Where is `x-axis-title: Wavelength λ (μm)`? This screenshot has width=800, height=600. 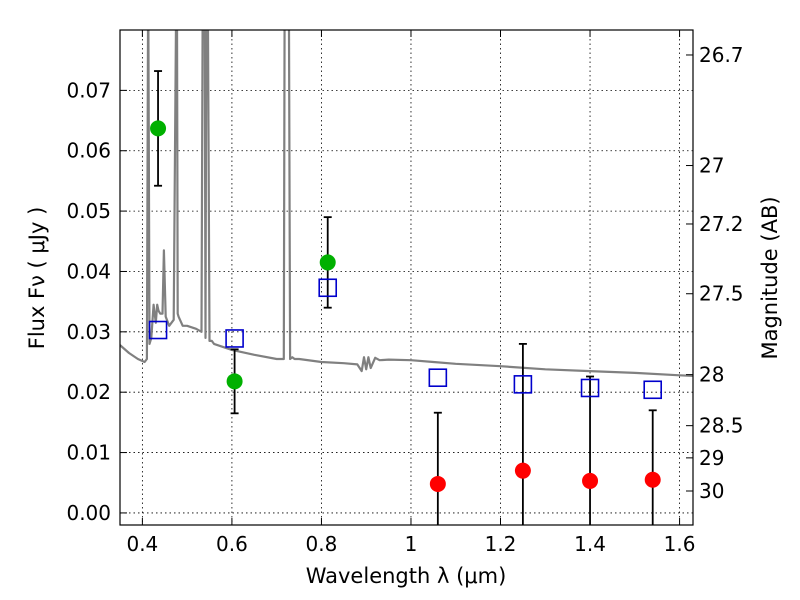 x-axis-title: Wavelength λ (μm) is located at coordinates (406, 576).